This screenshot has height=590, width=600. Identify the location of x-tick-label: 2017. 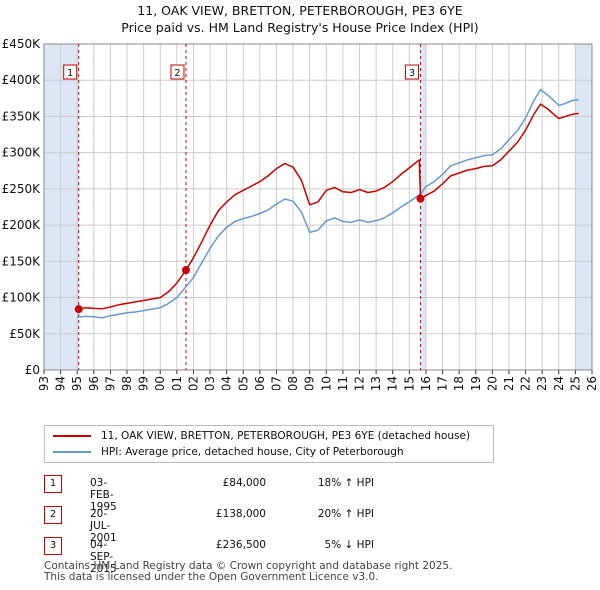
(443, 383).